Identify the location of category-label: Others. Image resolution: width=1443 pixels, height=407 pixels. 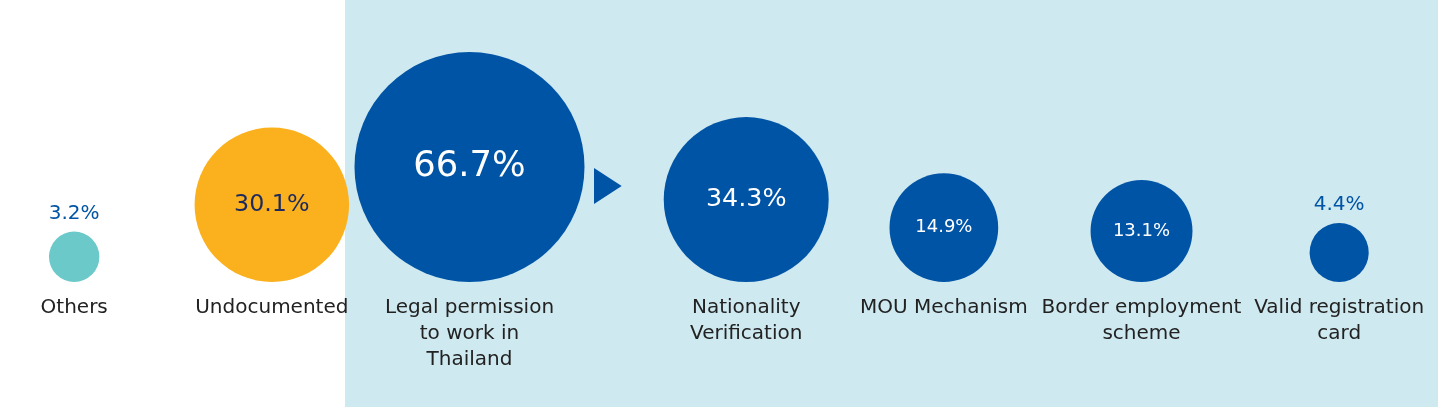
(74, 306).